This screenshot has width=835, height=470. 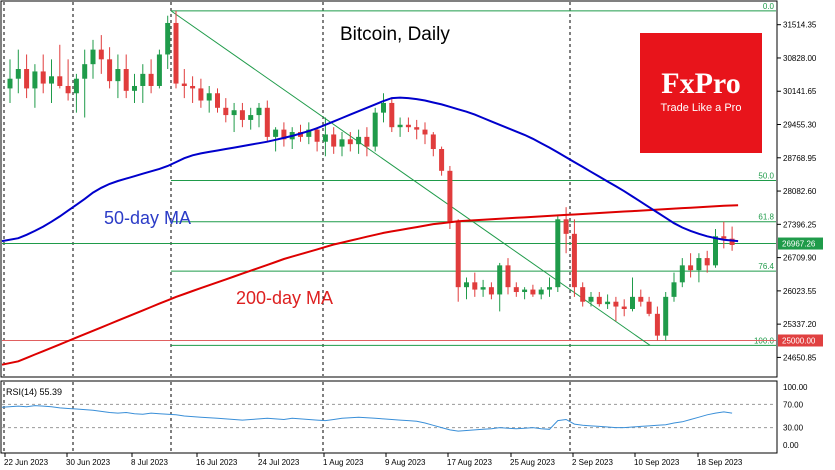 I want to click on price-axis-label-4: 28768.95, so click(x=800, y=158).